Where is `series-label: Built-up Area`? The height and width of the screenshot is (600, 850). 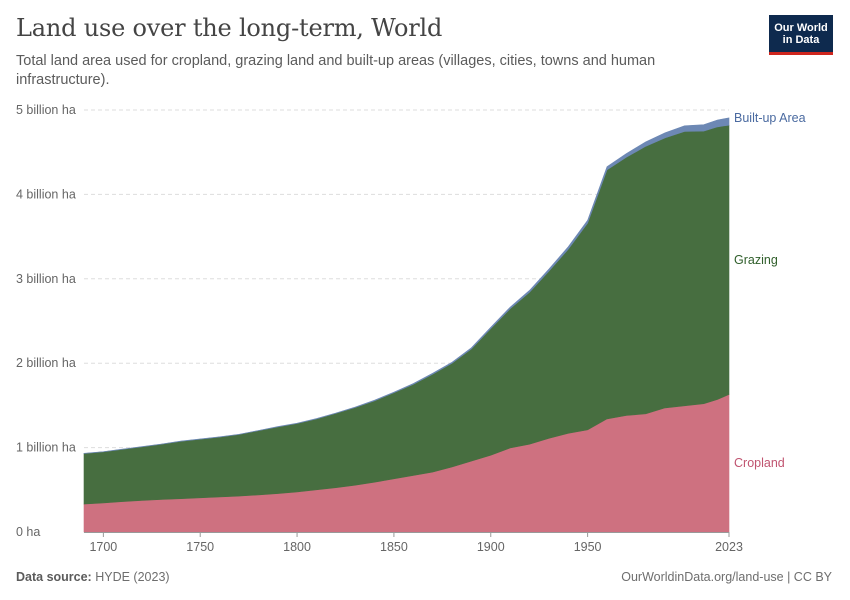 series-label: Built-up Area is located at coordinates (770, 118).